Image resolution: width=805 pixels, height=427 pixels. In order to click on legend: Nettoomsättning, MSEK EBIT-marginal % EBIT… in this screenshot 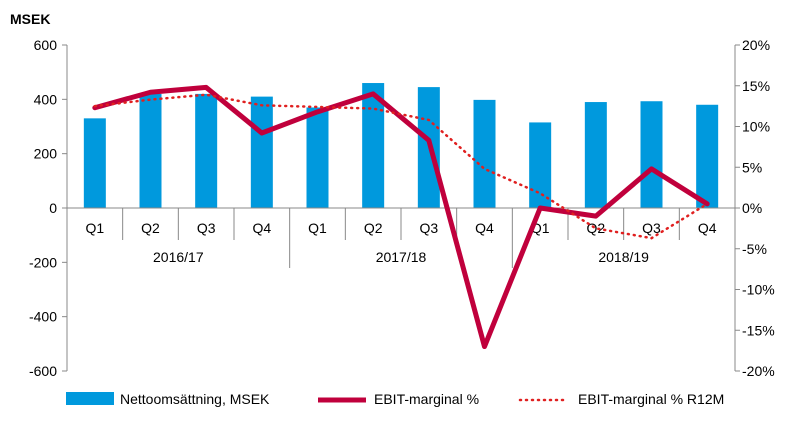, I will do `click(395, 399)`.